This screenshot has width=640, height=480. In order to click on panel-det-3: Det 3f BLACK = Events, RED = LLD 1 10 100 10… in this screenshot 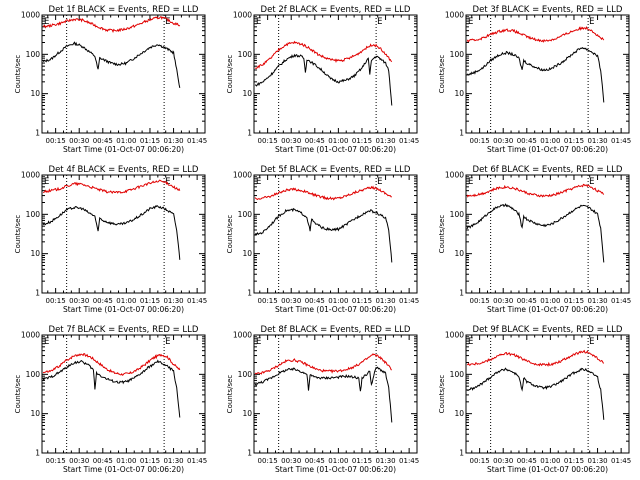, I will do `click(534, 79)`.